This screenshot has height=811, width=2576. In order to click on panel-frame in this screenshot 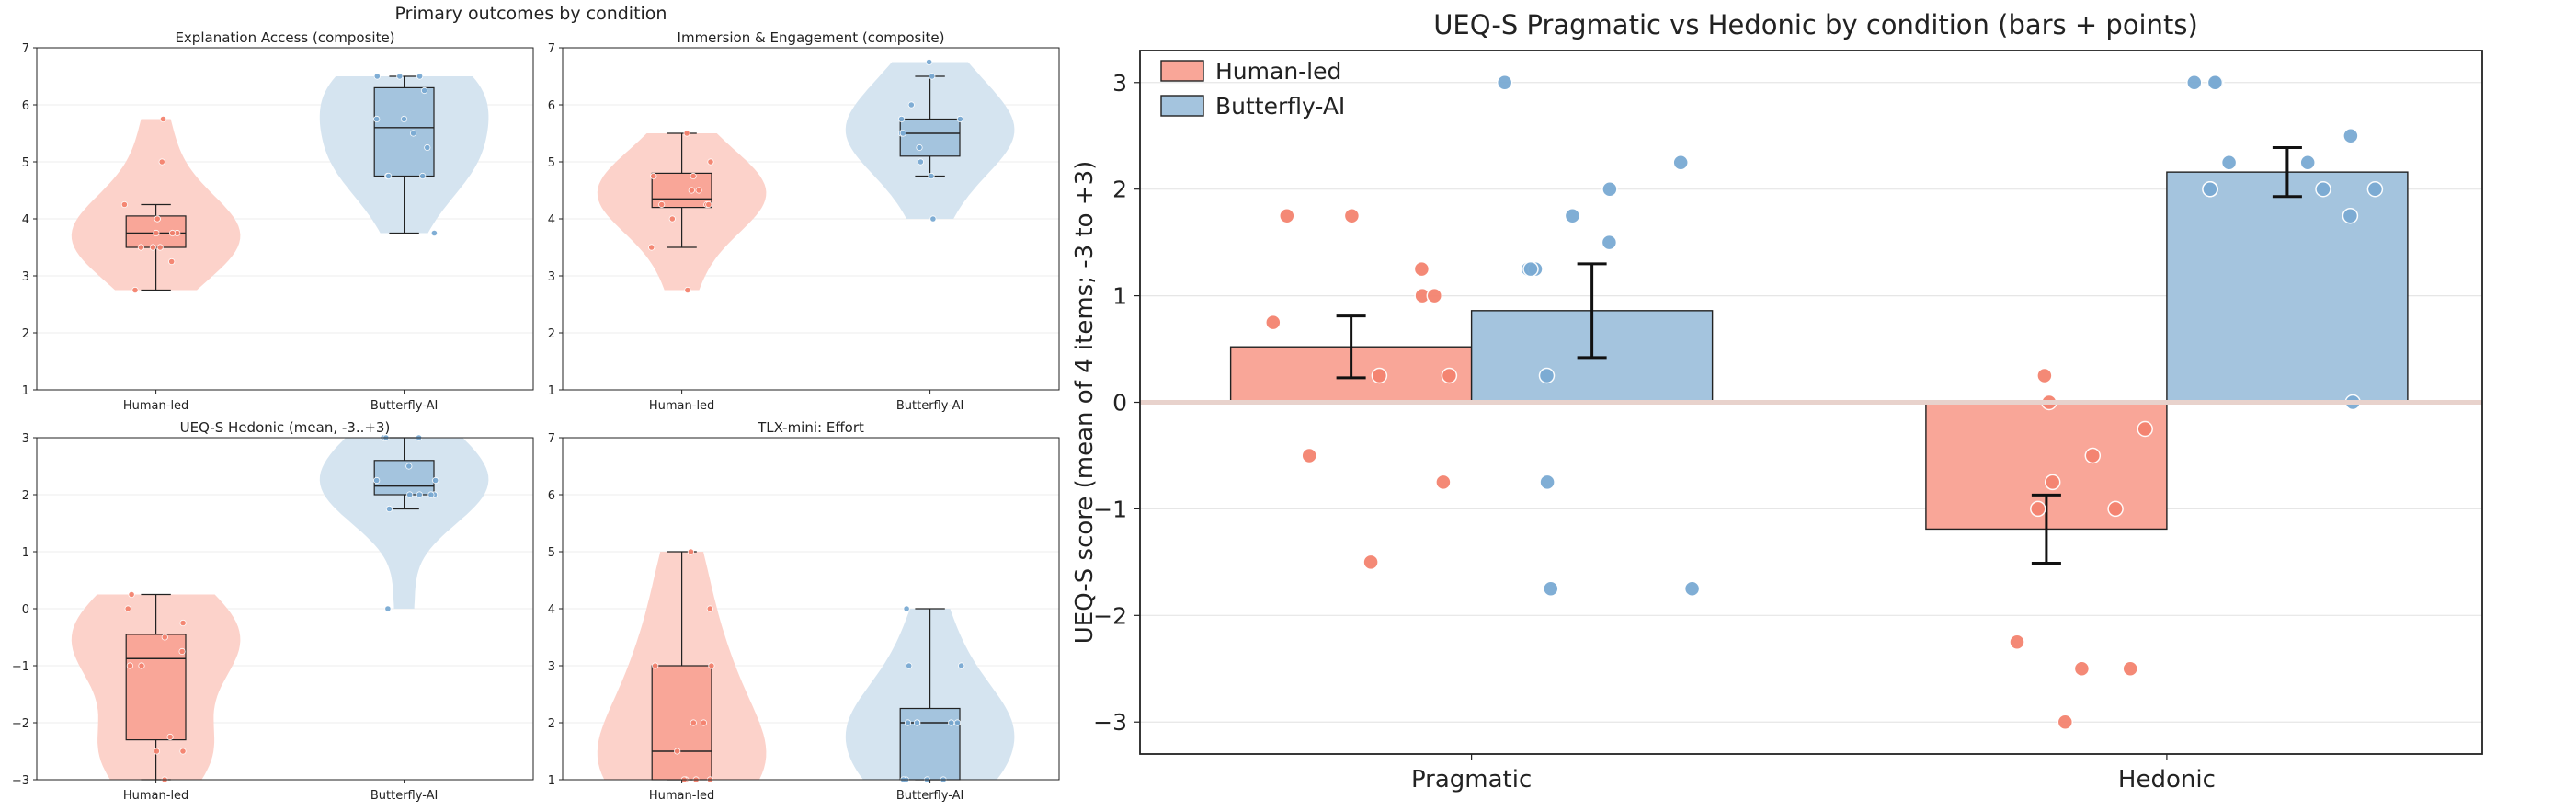, I will do `click(811, 219)`.